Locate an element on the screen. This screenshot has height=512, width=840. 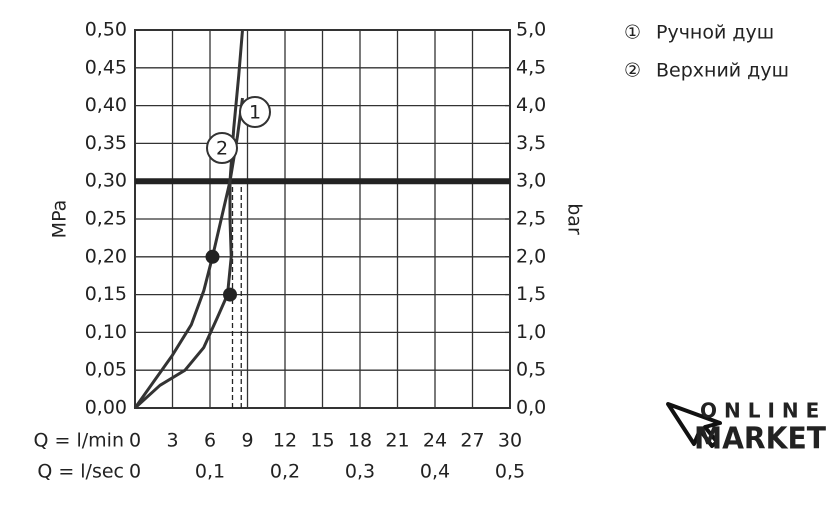
curve-label: 1 is located at coordinates (255, 113).